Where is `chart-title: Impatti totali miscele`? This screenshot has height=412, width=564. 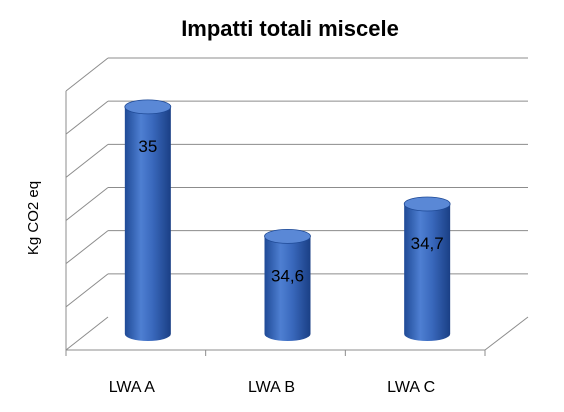 chart-title: Impatti totali miscele is located at coordinates (290, 28).